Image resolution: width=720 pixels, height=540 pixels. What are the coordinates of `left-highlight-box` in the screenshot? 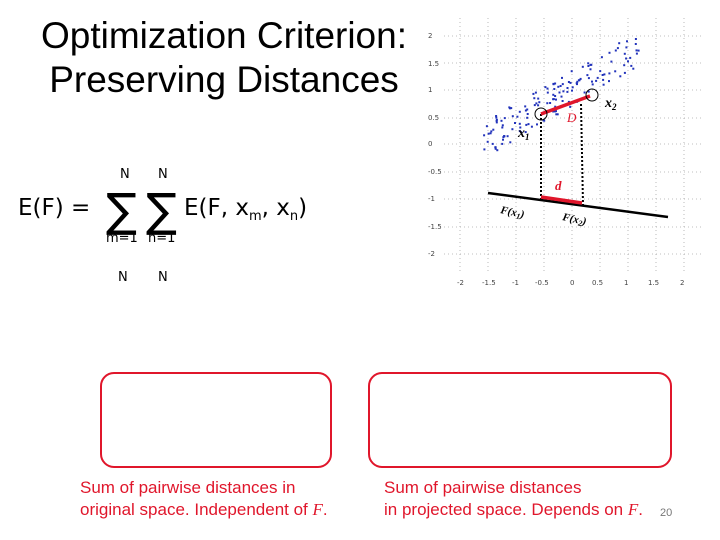 It's located at (216, 420).